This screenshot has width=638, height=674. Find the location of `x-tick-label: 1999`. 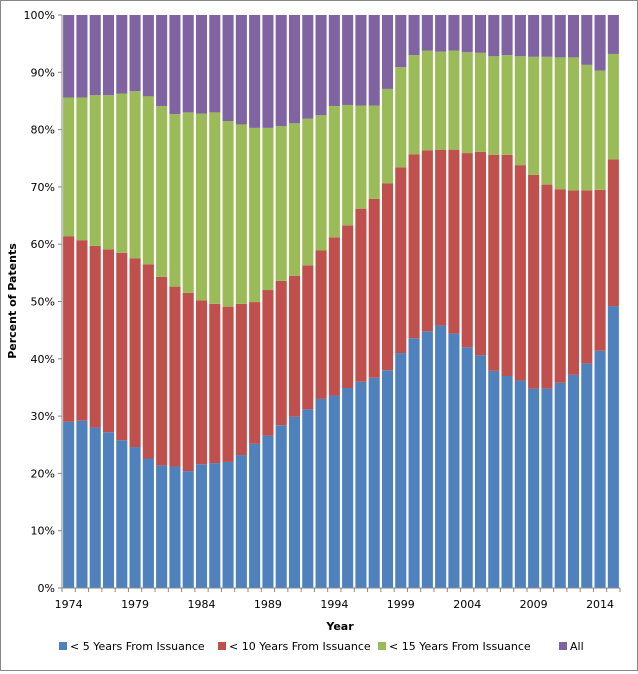

x-tick-label: 1999 is located at coordinates (401, 604).